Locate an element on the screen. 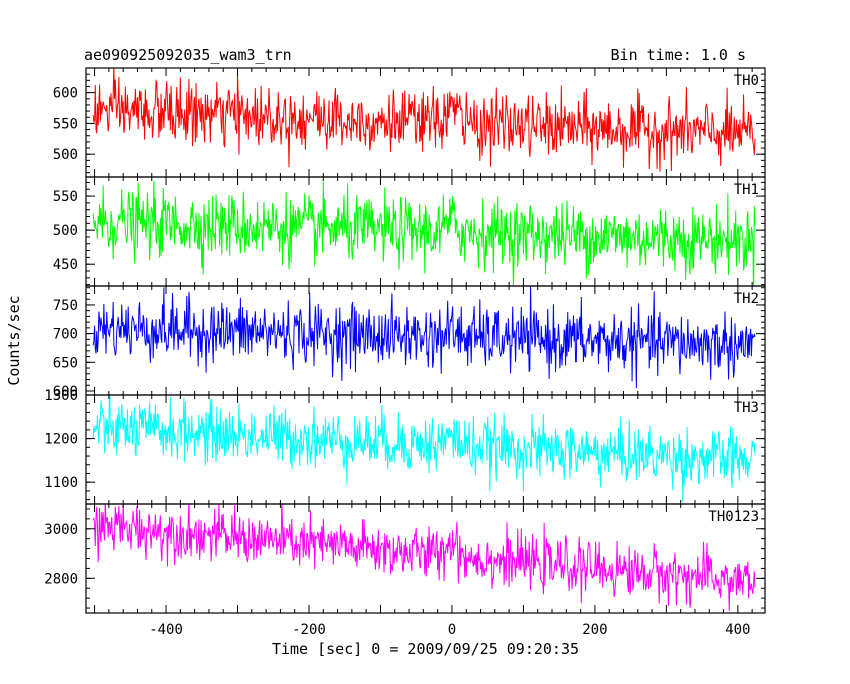  series-line-th1 is located at coordinates (424, 233).